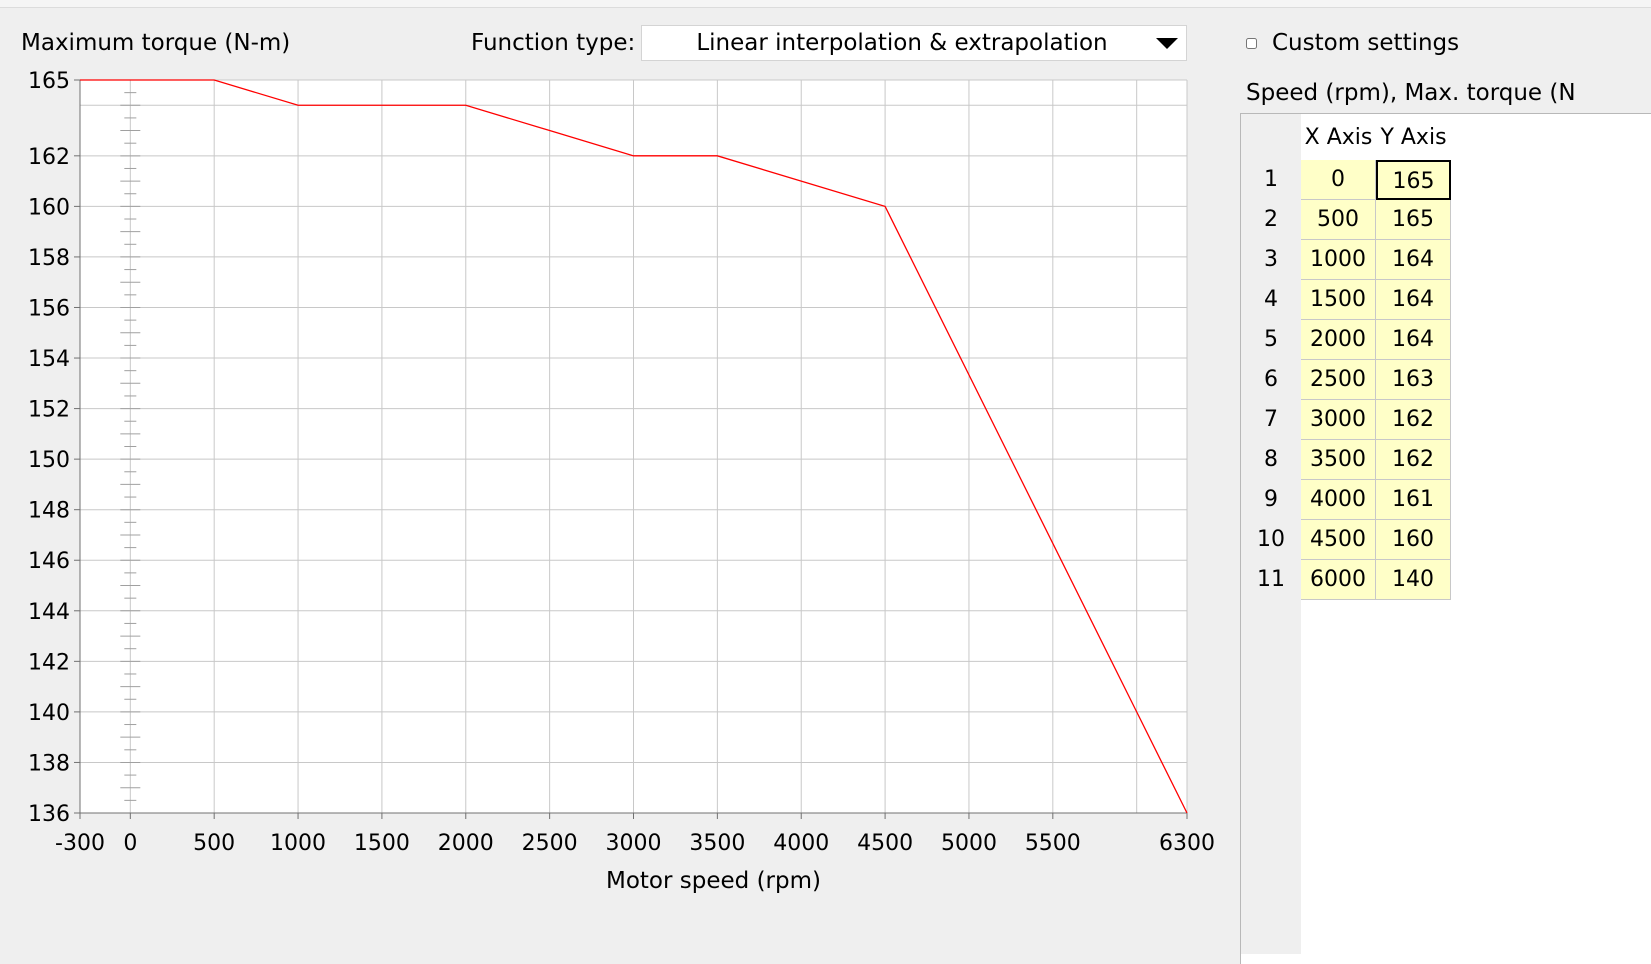 The width and height of the screenshot is (1651, 964). What do you see at coordinates (1338, 460) in the screenshot?
I see `x-axis-cell: 3500` at bounding box center [1338, 460].